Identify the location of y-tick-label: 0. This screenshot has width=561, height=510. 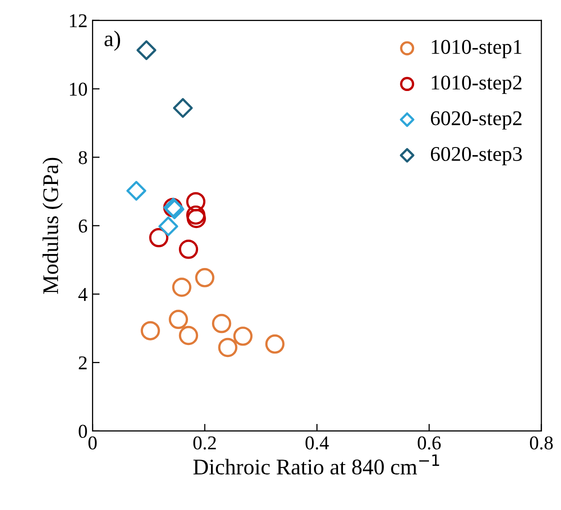
(82, 431).